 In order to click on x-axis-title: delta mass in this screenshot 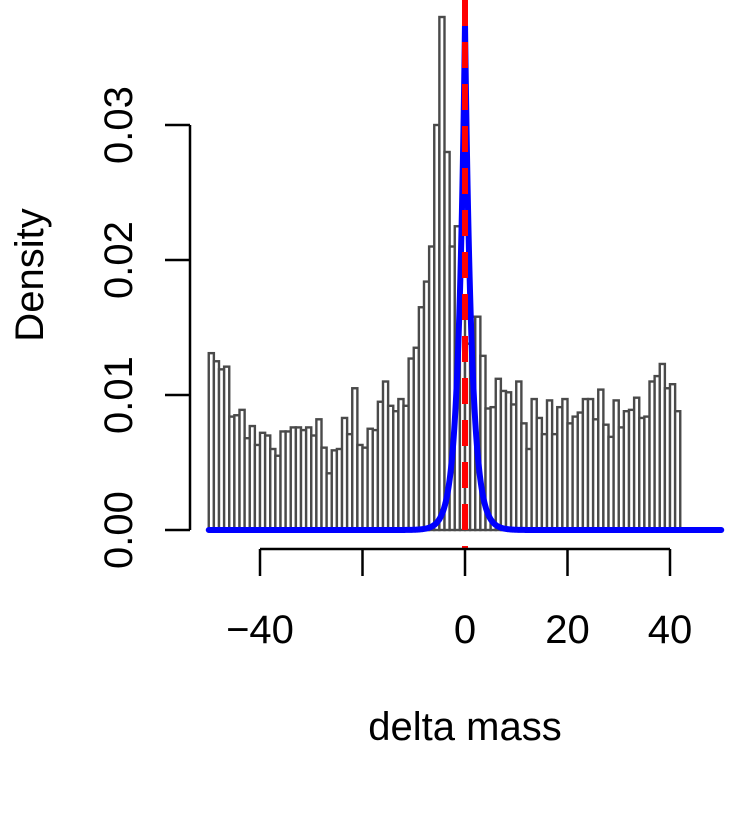, I will do `click(464, 727)`.